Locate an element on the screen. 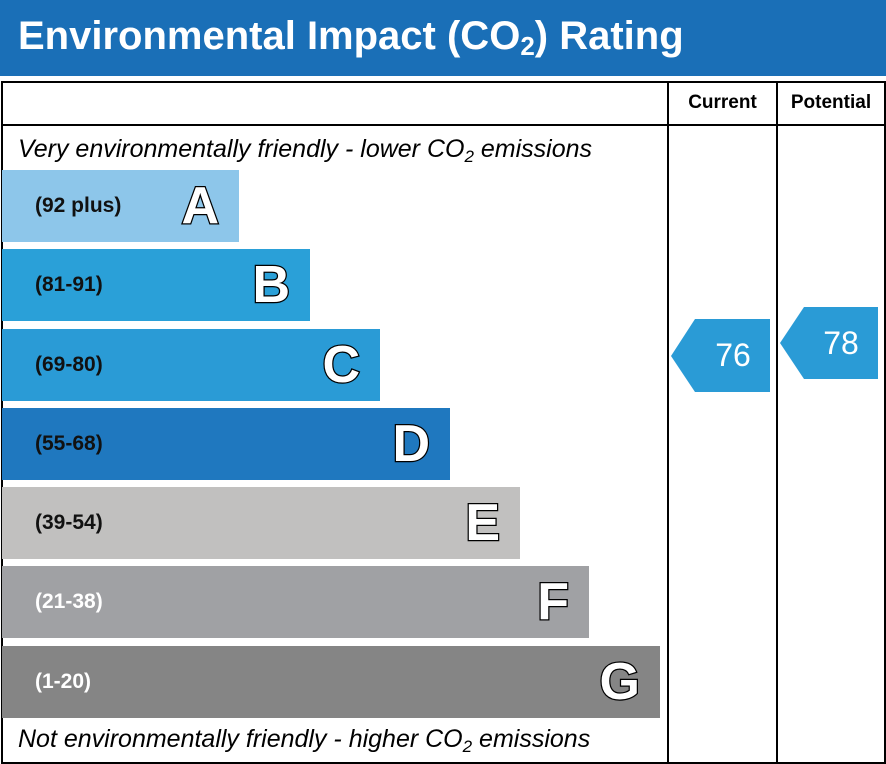  band-letter: F is located at coordinates (553, 602).